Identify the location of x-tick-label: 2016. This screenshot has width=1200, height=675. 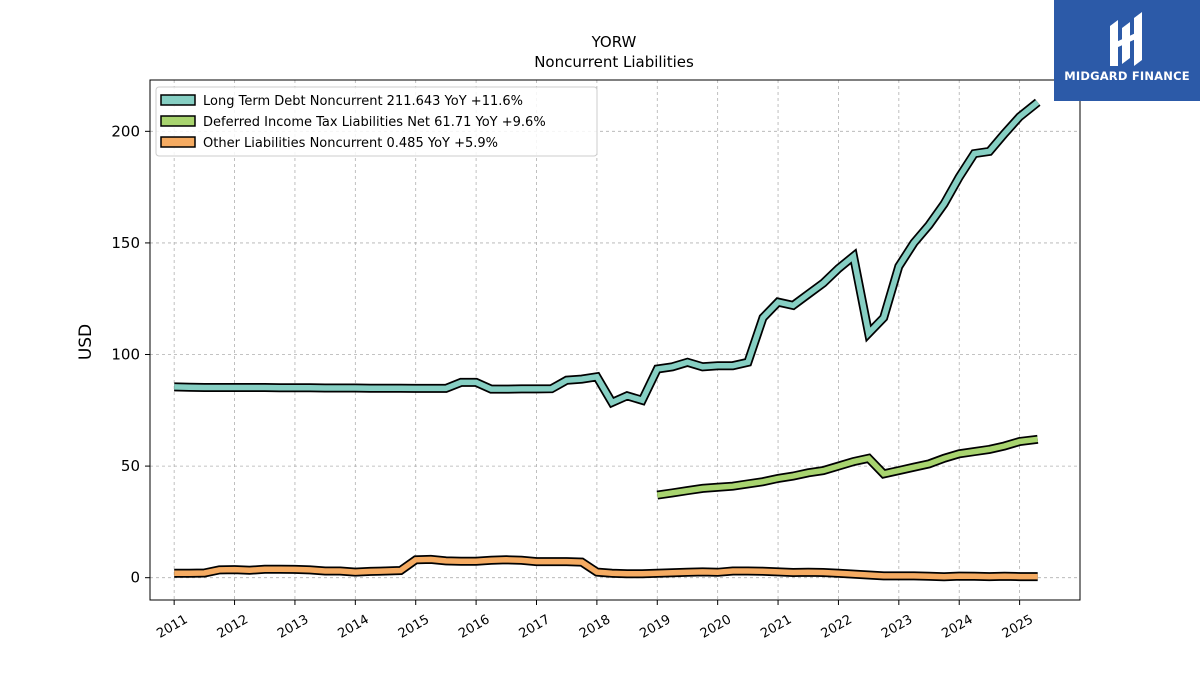
(474, 627).